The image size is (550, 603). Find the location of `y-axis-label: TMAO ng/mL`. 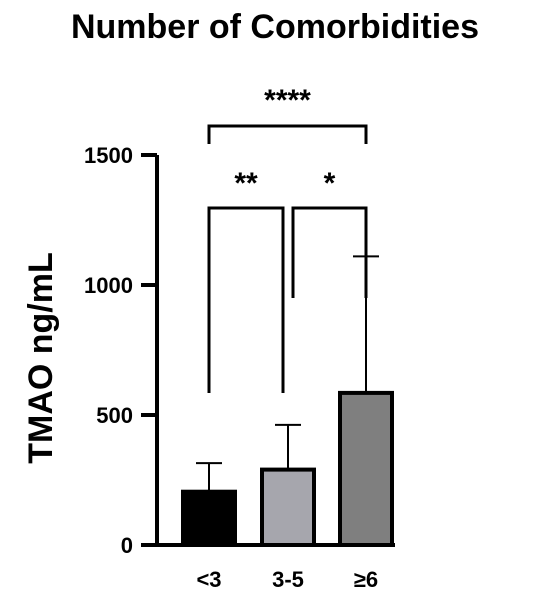

y-axis-label: TMAO ng/mL is located at coordinates (41, 358).